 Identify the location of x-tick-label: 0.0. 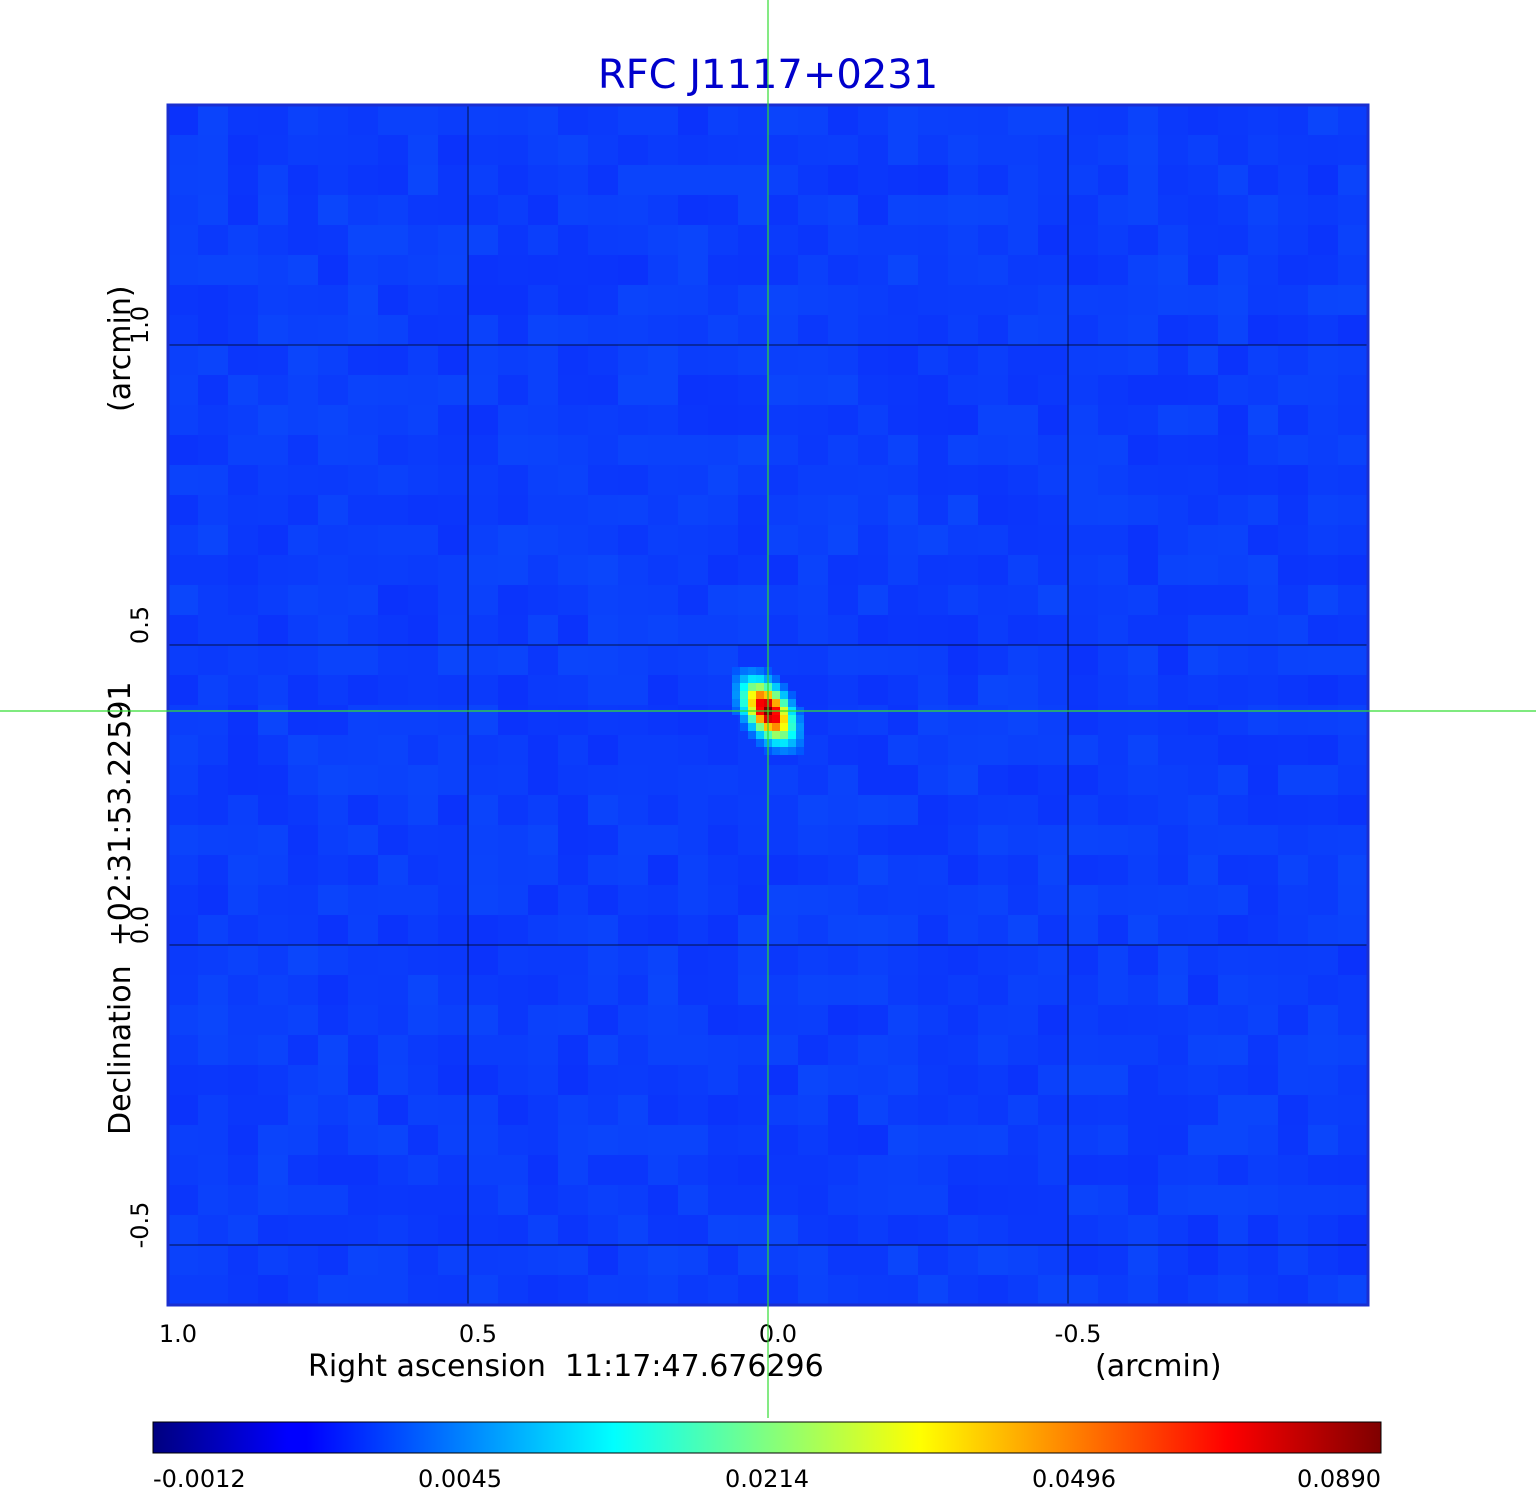
(778, 1334).